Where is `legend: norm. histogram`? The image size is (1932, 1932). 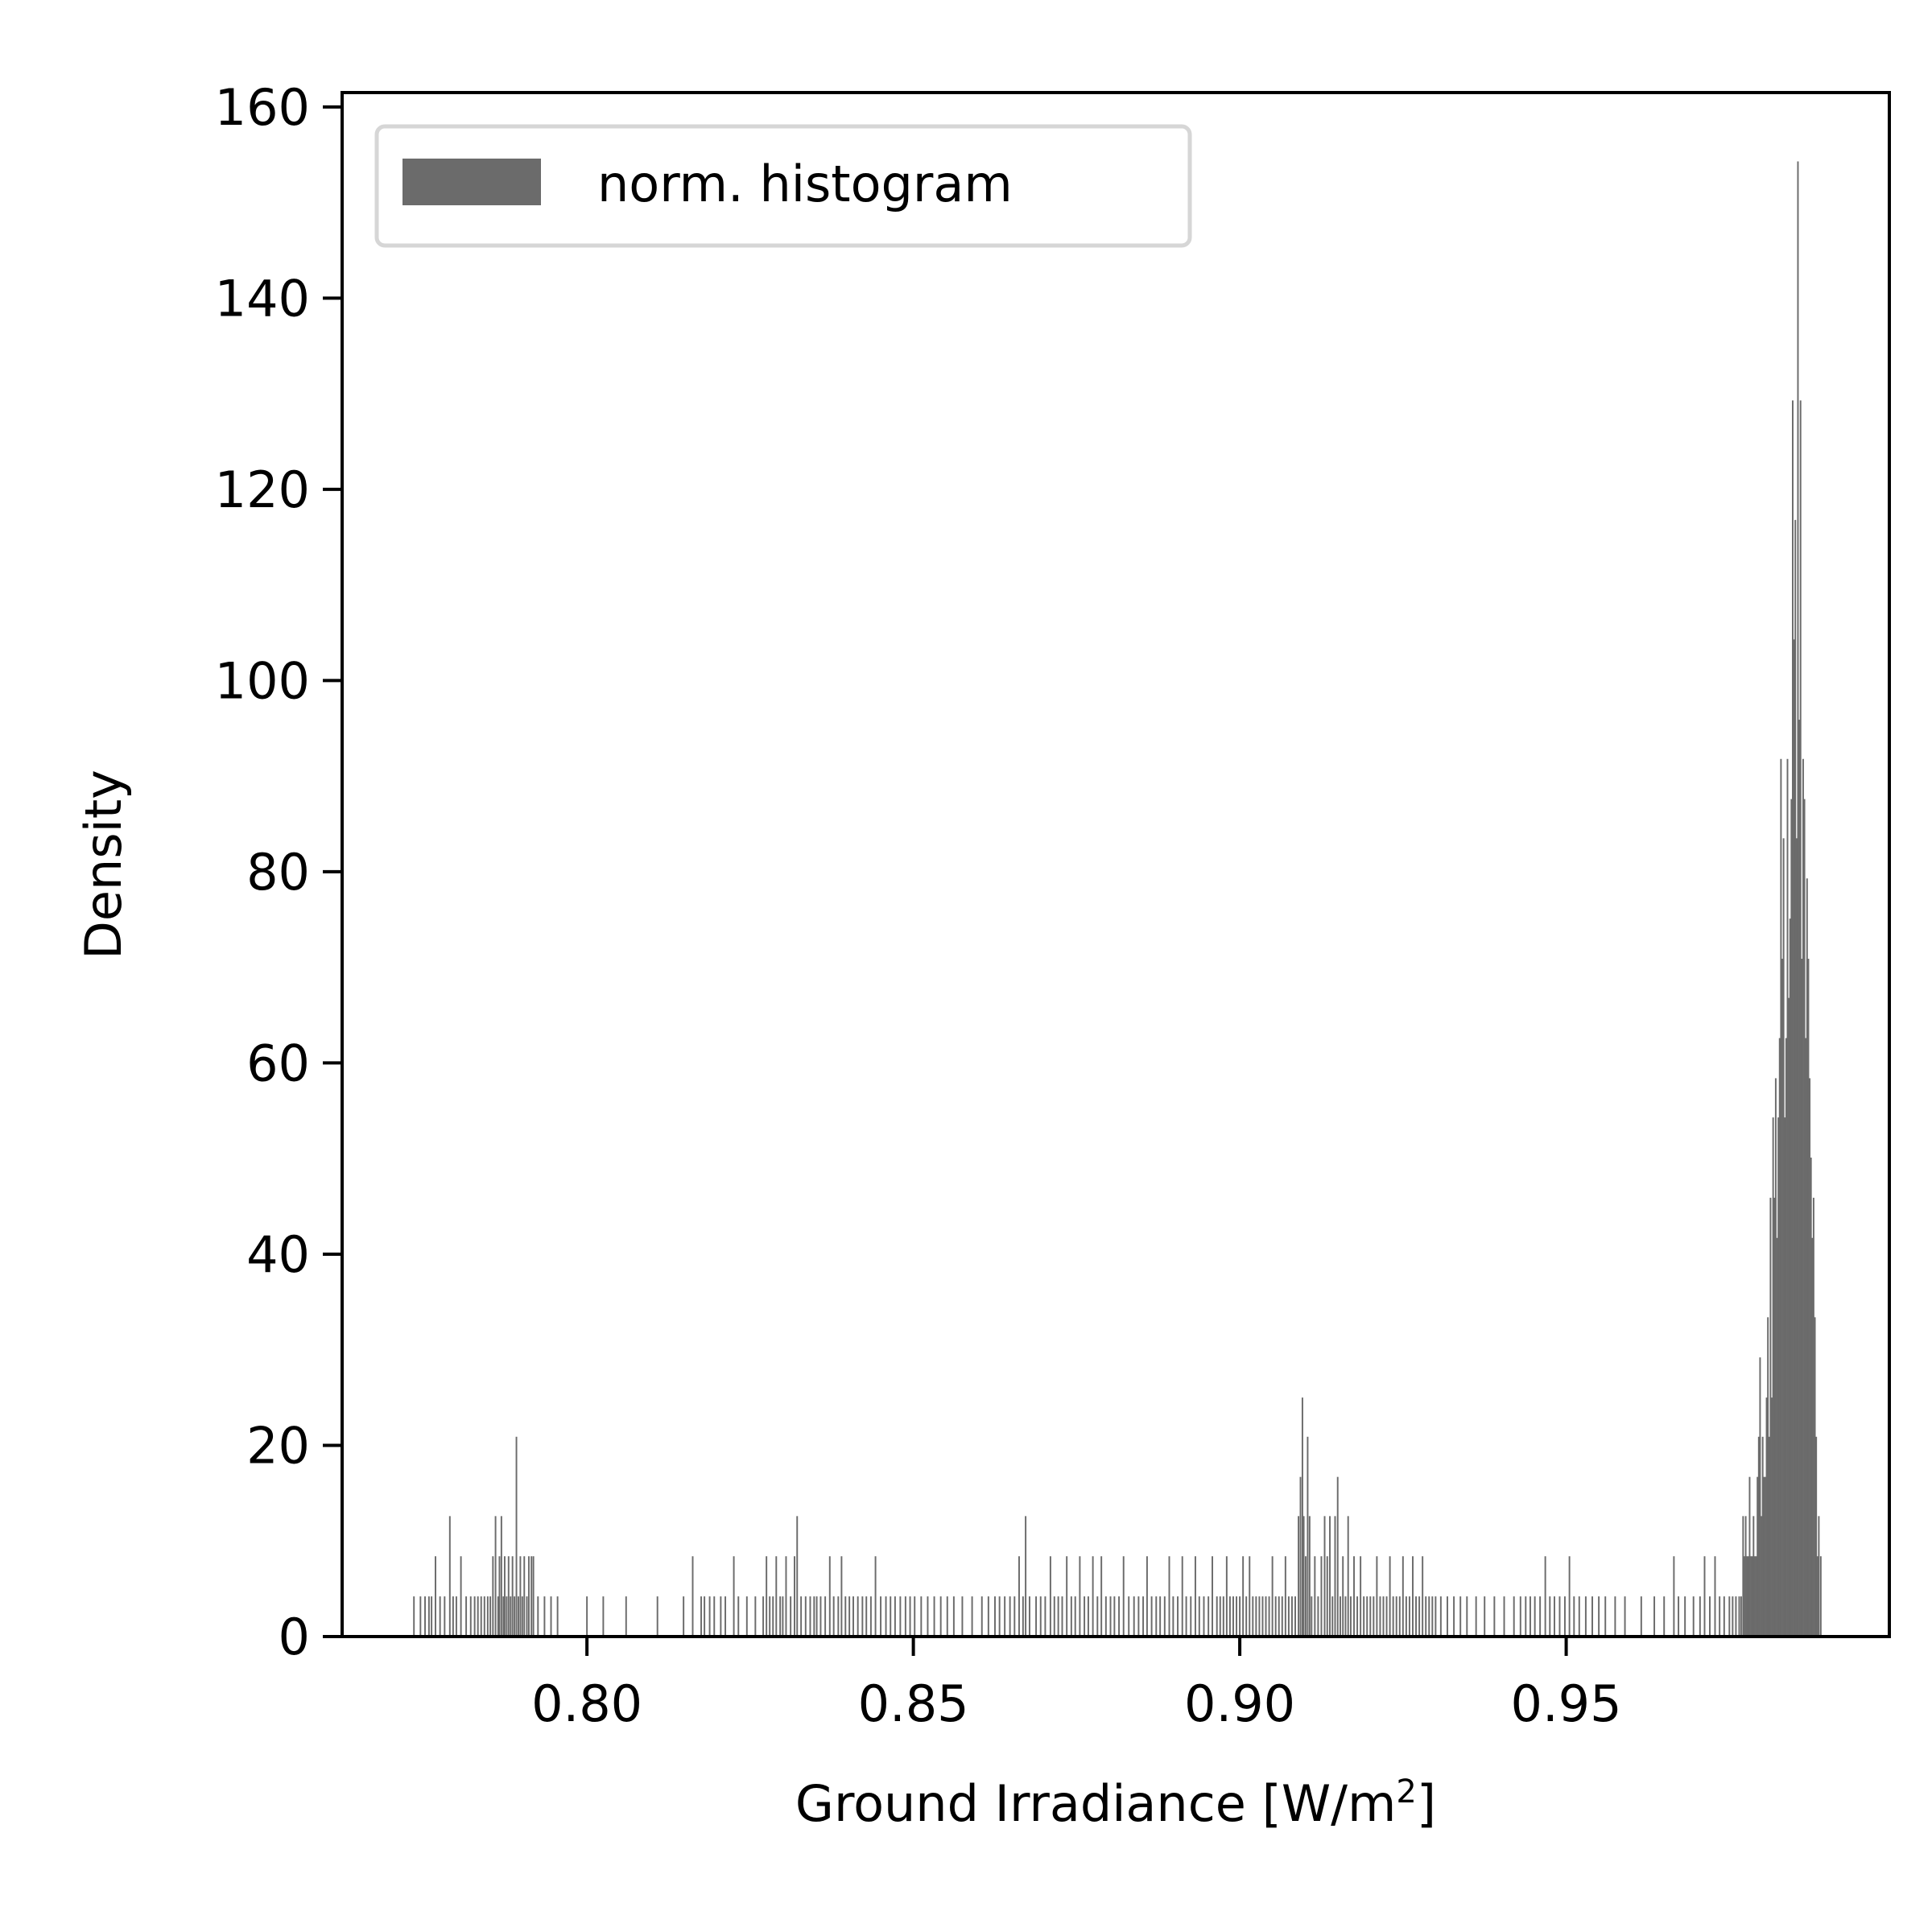
legend: norm. histogram is located at coordinates (783, 186).